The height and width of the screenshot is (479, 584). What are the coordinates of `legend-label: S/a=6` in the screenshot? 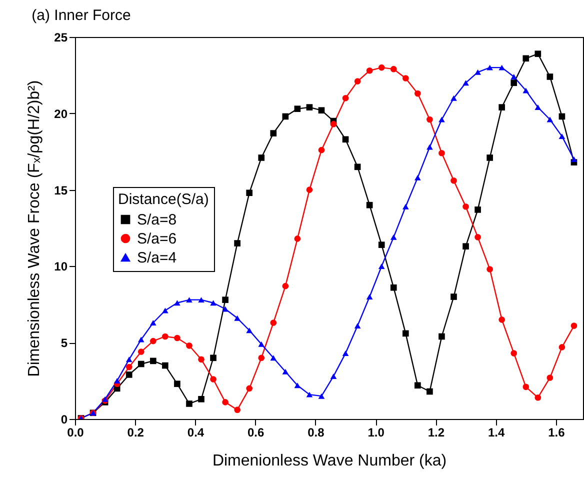 It's located at (157, 239).